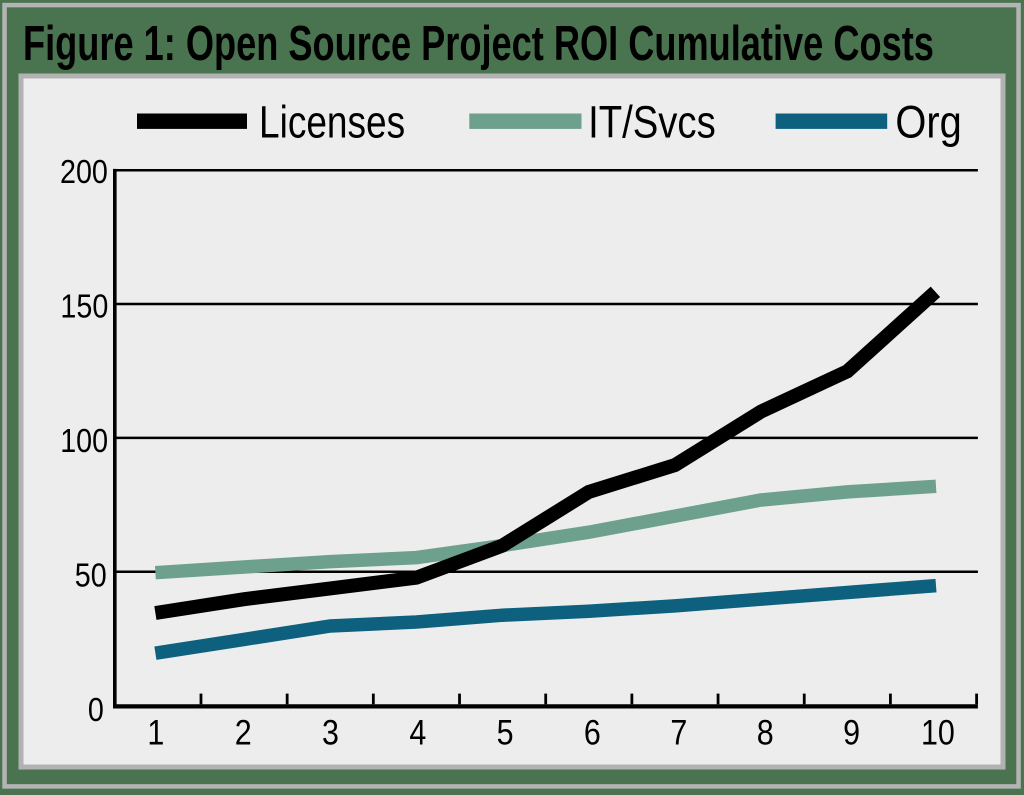 This screenshot has height=795, width=1024. Describe the element at coordinates (505, 733) in the screenshot. I see `svg-text: 5` at that location.